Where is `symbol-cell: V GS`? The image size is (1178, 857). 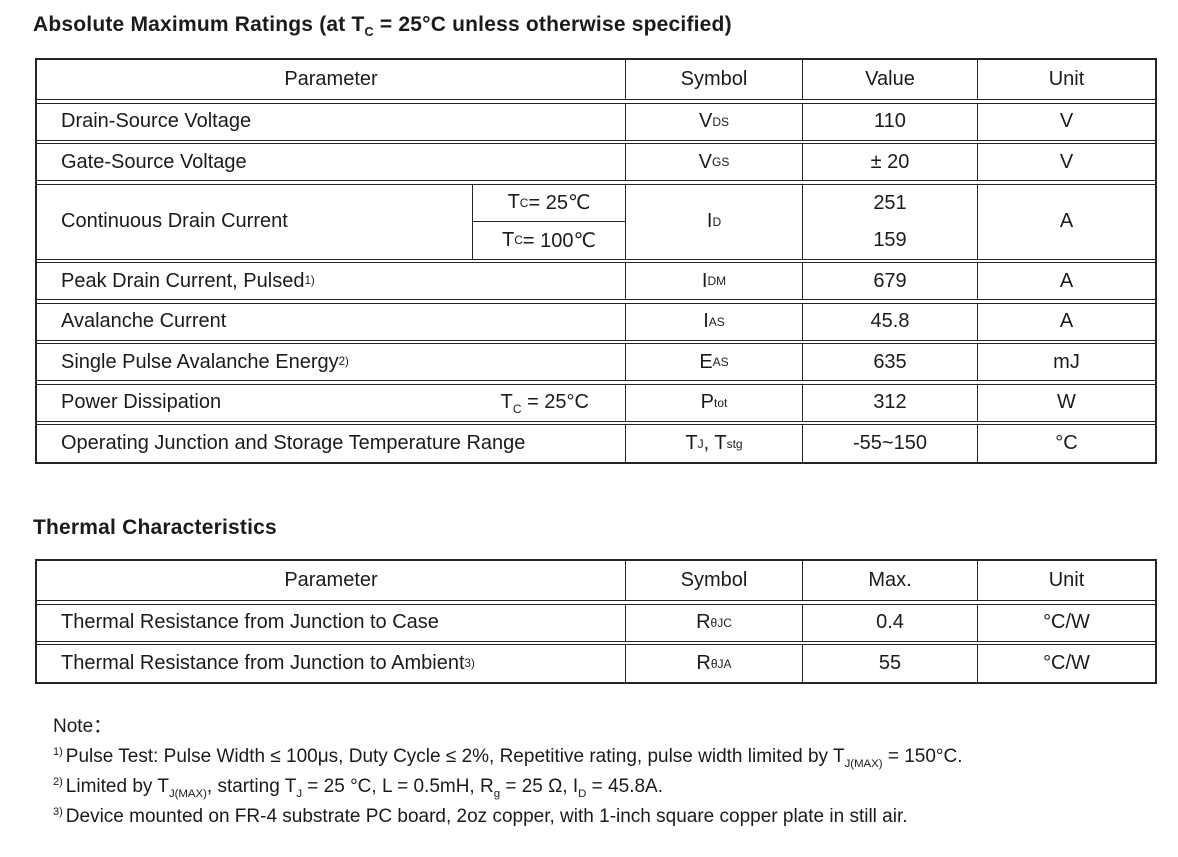 symbol-cell: V GS is located at coordinates (713, 162).